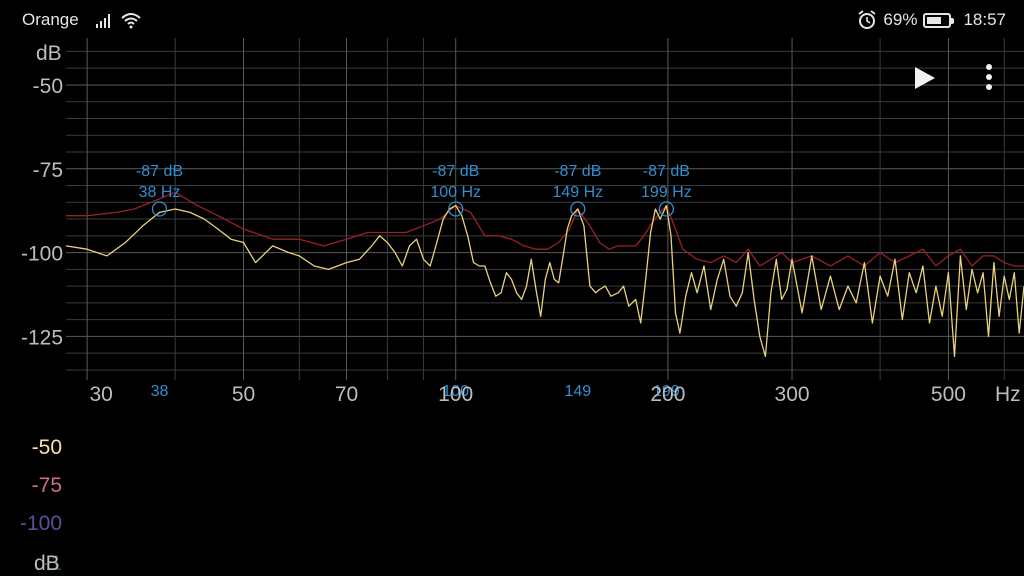 The height and width of the screenshot is (576, 1024). I want to click on y-tick-label: -100, so click(42, 254).